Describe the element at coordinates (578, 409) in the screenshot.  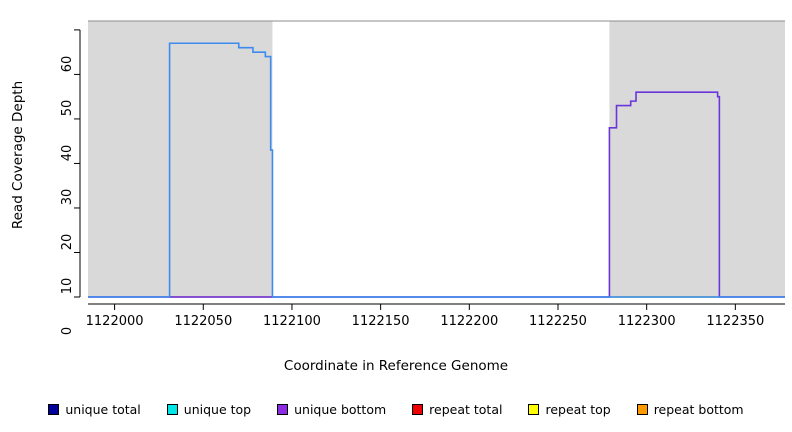
I see `legend-item-label: repeat top` at that location.